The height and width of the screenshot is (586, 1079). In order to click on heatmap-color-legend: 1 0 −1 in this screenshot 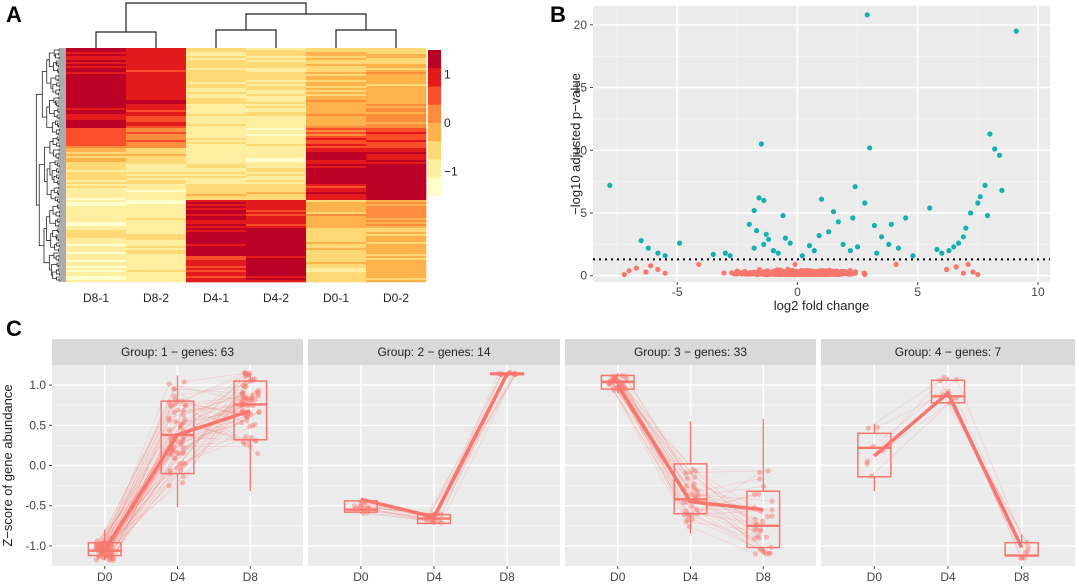, I will do `click(443, 123)`.